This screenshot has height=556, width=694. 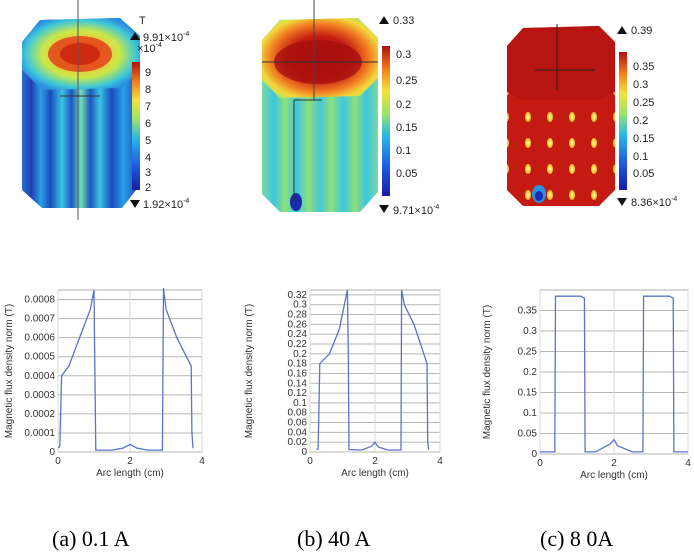 I want to click on y-tick-label: 0.0008, so click(x=39, y=300).